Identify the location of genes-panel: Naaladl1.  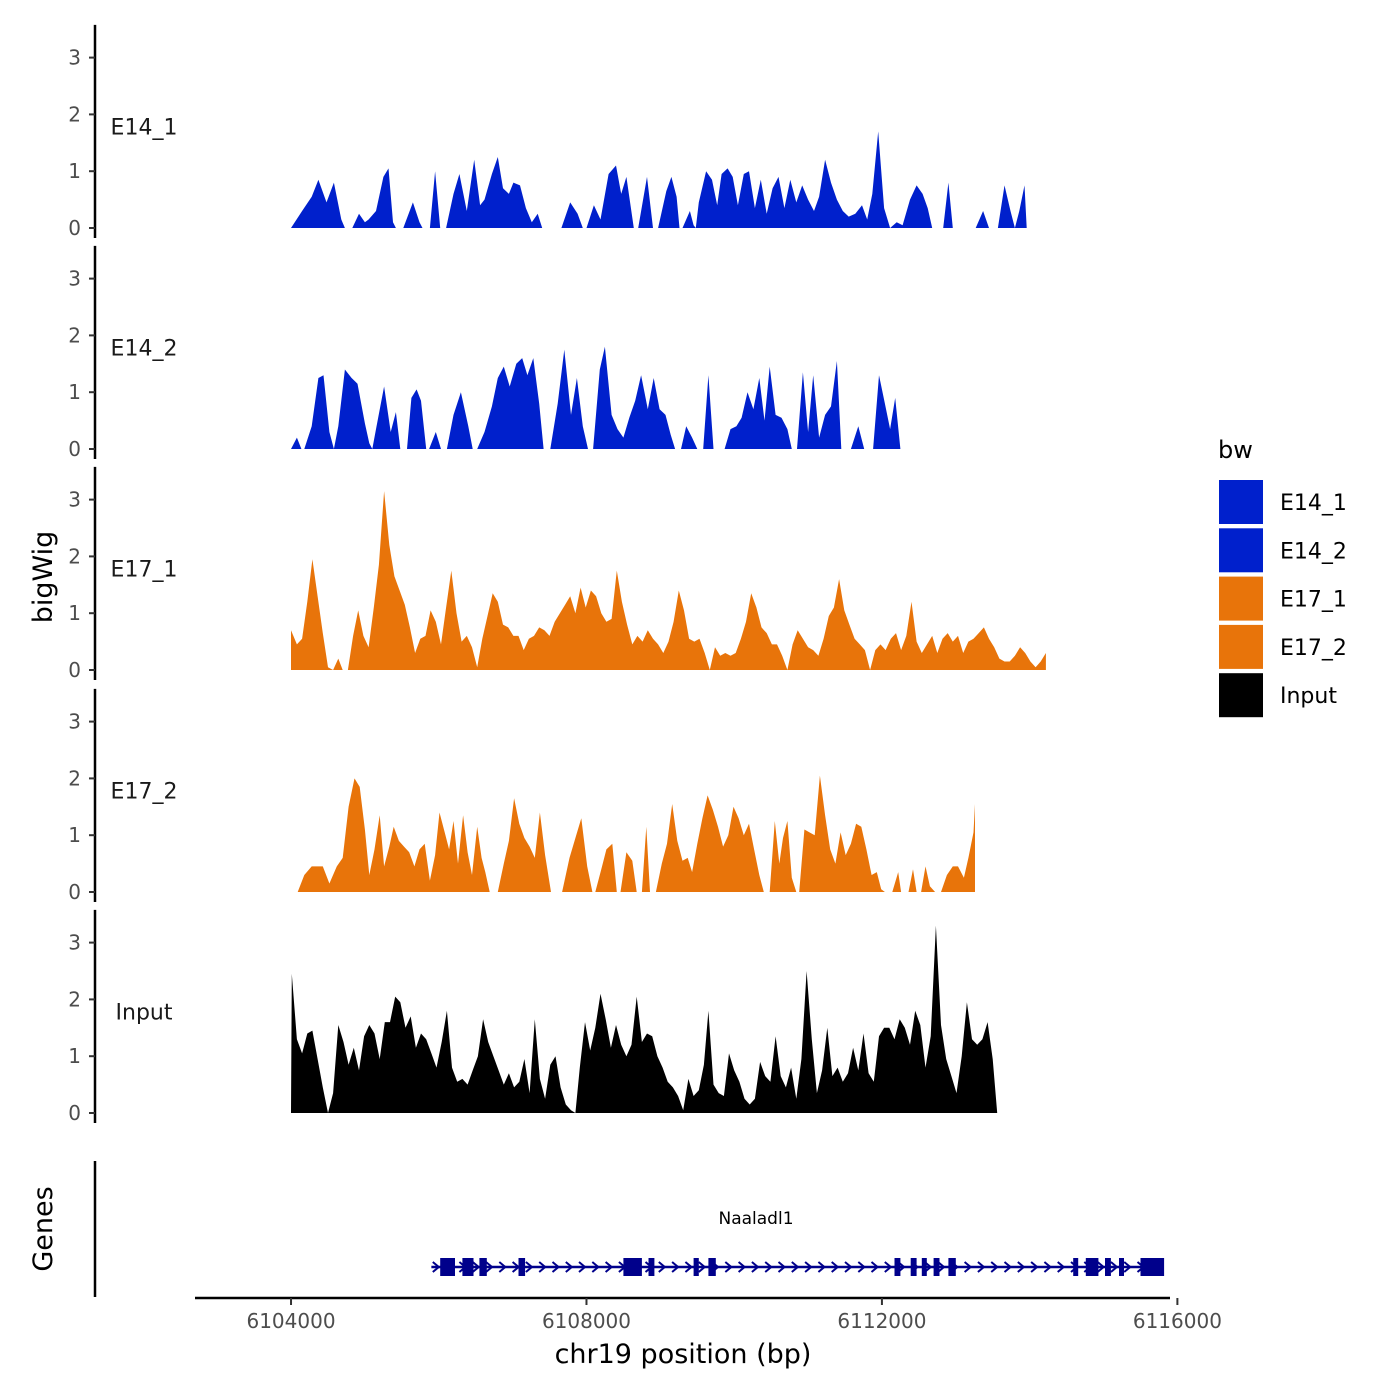
(629, 1229).